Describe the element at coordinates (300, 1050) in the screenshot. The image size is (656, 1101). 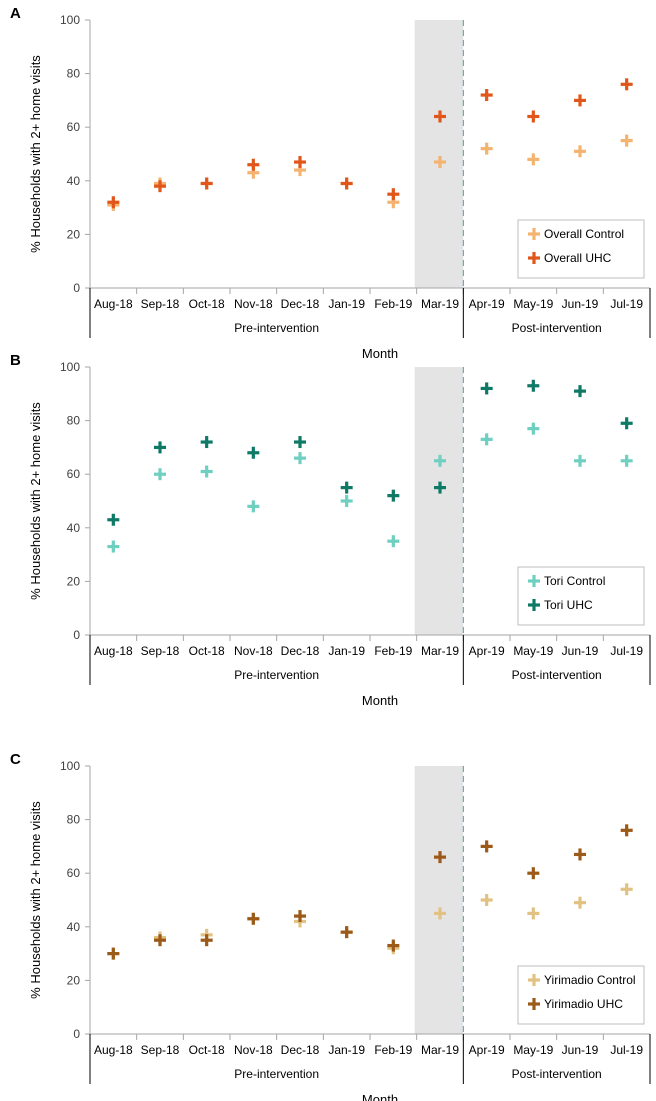
I see `x-tick-label: Dec-18` at that location.